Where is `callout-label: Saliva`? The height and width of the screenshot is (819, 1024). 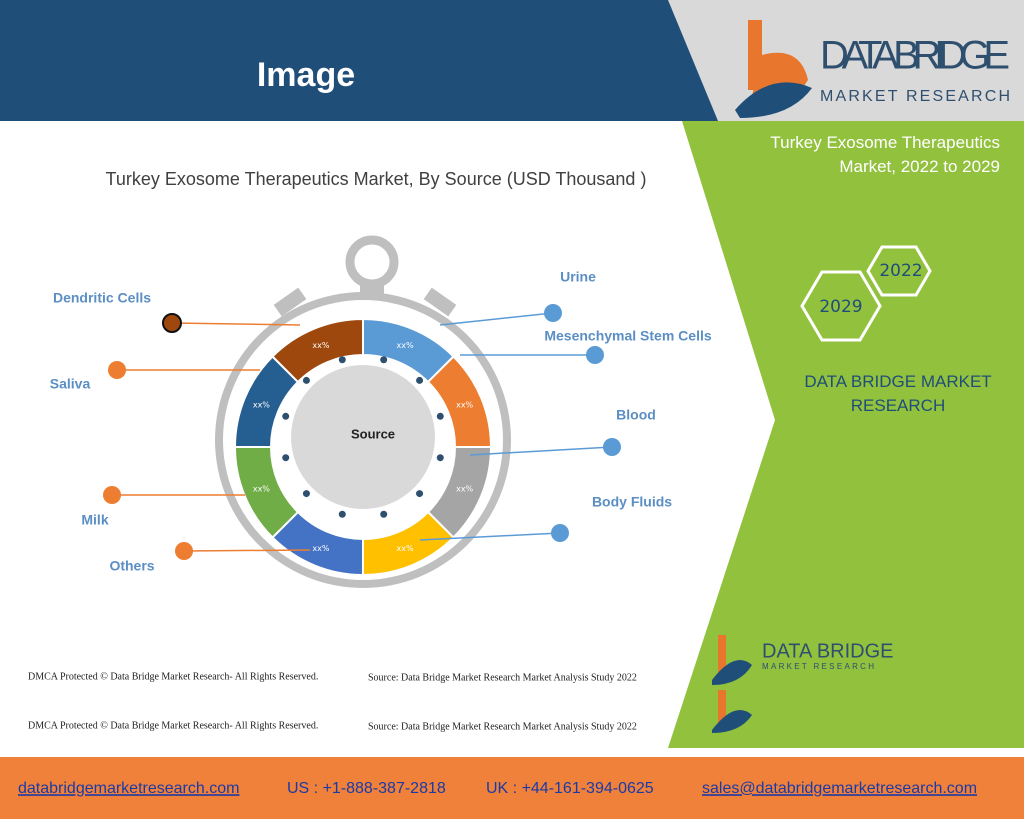
callout-label: Saliva is located at coordinates (70, 384).